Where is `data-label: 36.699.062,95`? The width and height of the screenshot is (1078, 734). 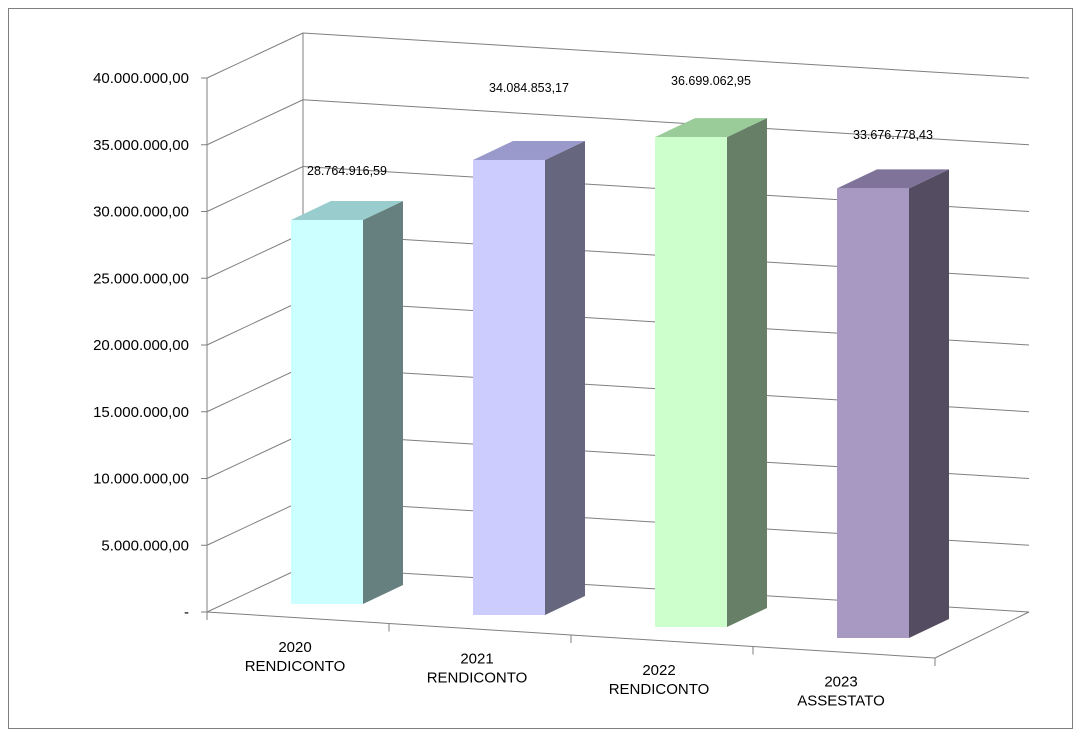 data-label: 36.699.062,95 is located at coordinates (711, 81).